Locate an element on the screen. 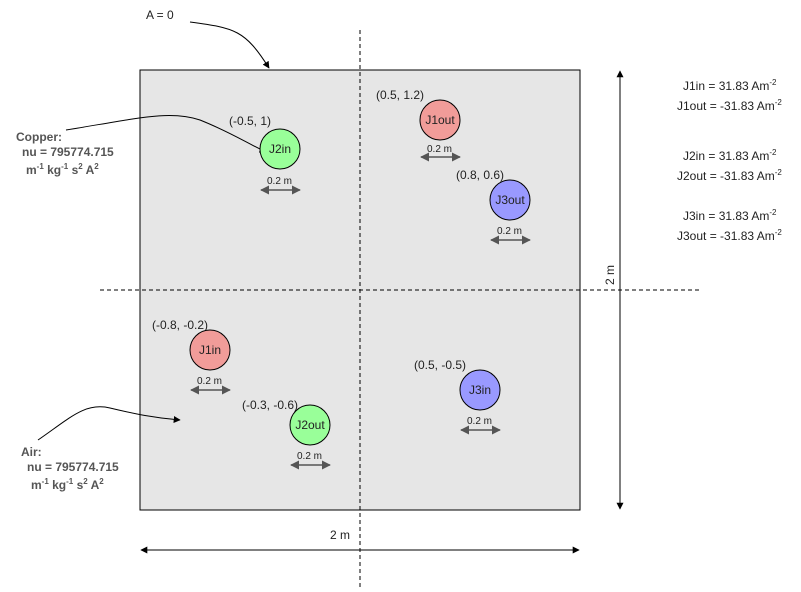  air-material-label: Air: nu = 795774.715 m-1 kg-1 s2 A2 is located at coordinates (70, 468).